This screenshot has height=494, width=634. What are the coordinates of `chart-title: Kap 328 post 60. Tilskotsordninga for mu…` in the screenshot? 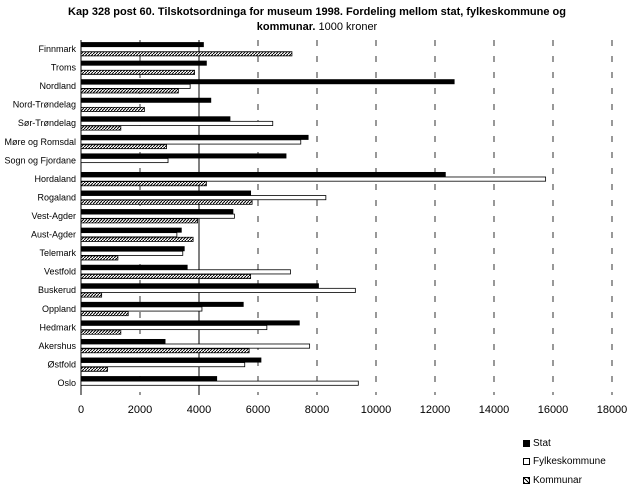 It's located at (317, 20).